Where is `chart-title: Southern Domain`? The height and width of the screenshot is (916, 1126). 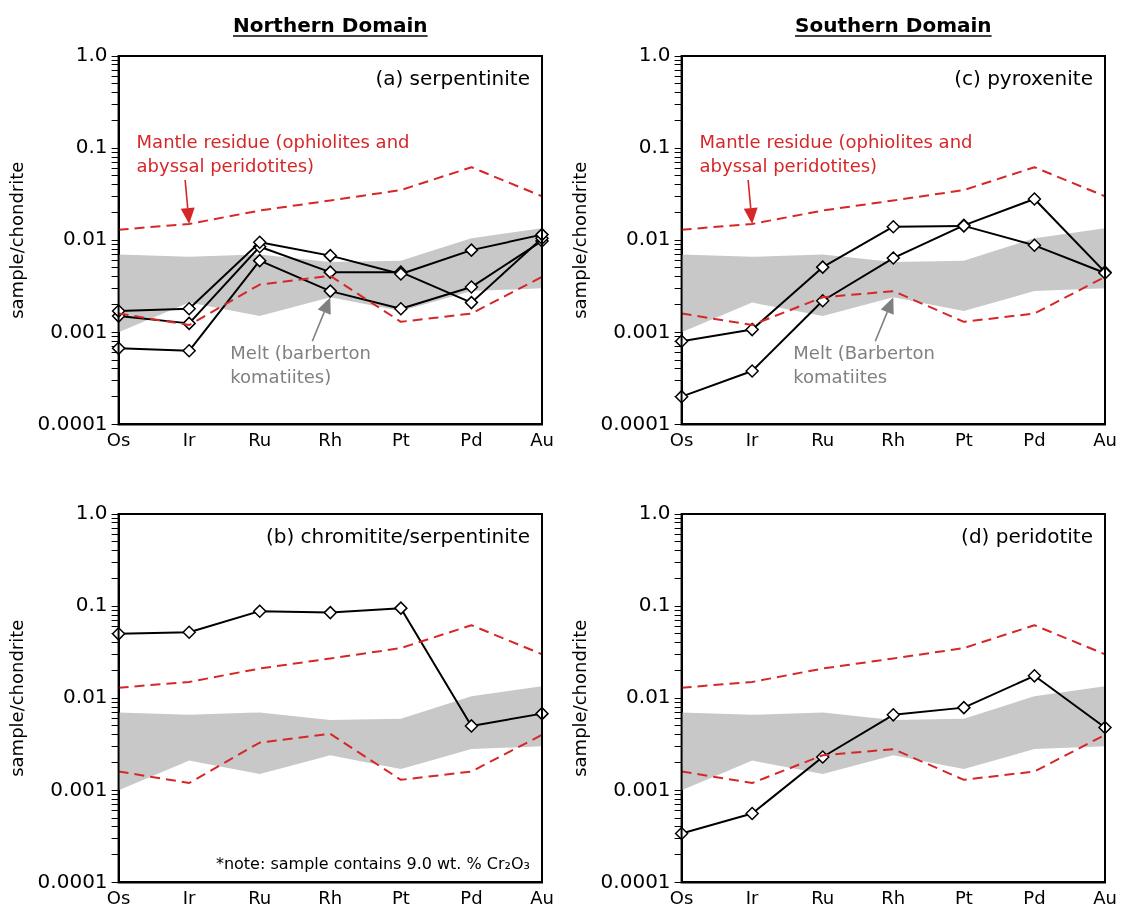 chart-title: Southern Domain is located at coordinates (893, 25).